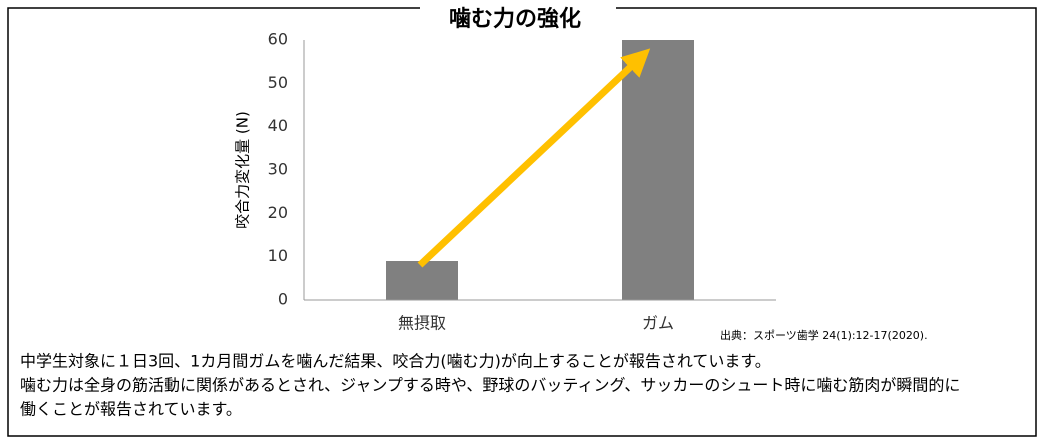  What do you see at coordinates (278, 39) in the screenshot?
I see `y-tick-label: 60` at bounding box center [278, 39].